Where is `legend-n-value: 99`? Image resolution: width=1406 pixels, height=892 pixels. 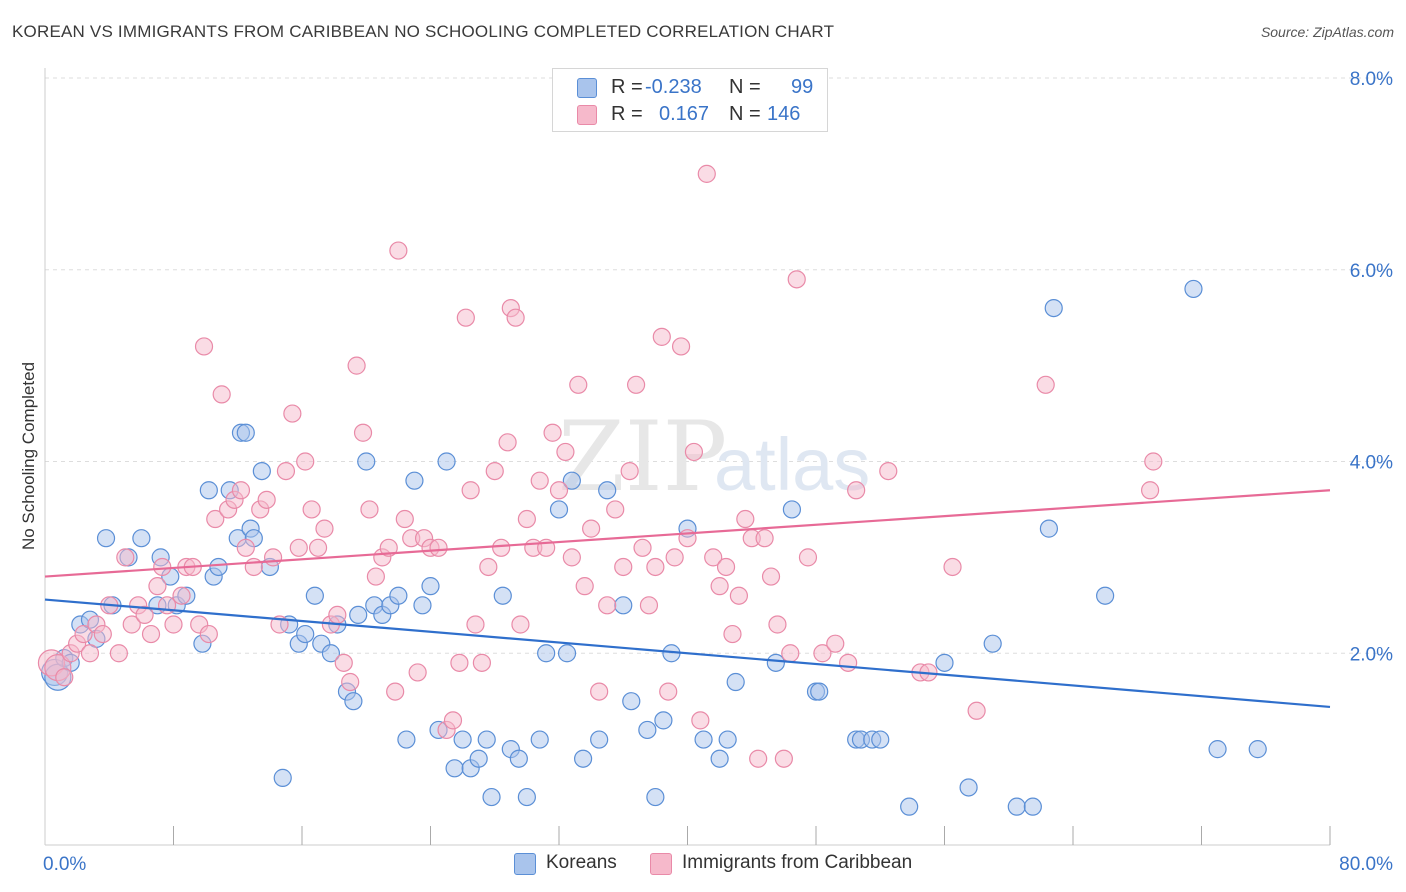
legend-n-value: 99 is located at coordinates (802, 87).